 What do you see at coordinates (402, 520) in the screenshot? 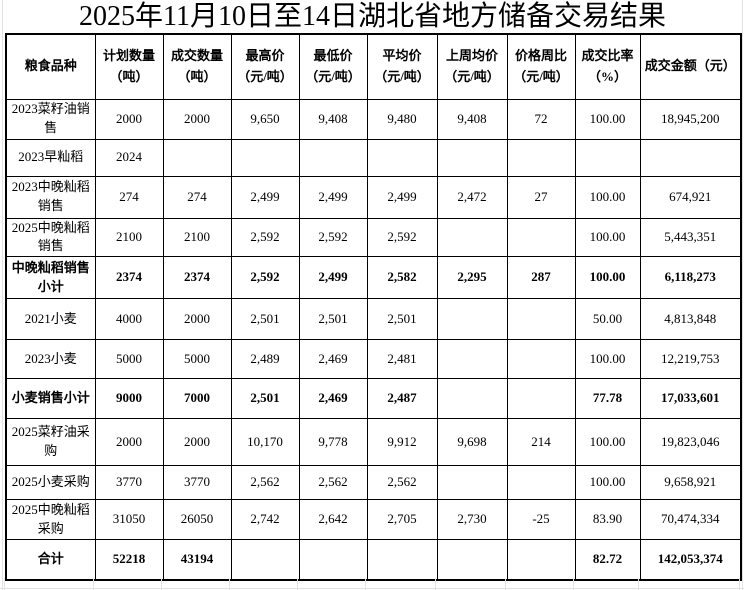
I see `table-cell: 2,705` at bounding box center [402, 520].